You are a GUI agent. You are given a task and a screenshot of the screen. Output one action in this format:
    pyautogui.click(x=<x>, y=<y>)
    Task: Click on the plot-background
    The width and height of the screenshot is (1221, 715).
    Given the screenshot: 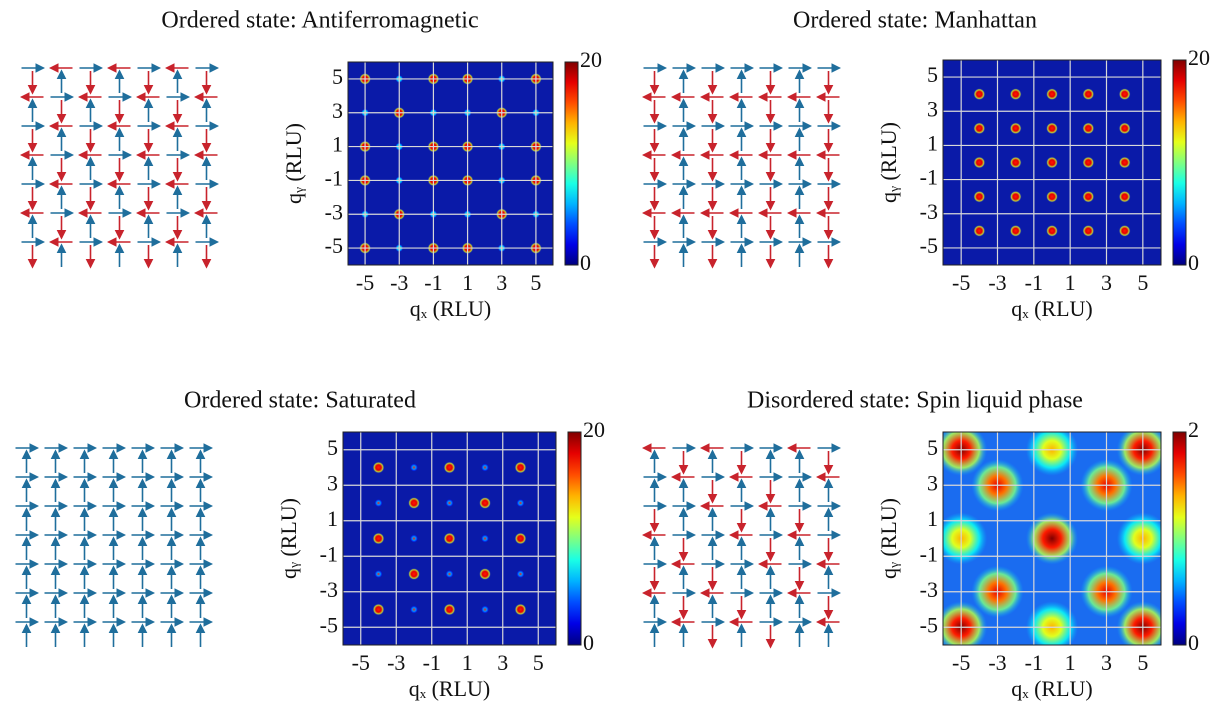 What is the action you would take?
    pyautogui.click(x=450, y=163)
    